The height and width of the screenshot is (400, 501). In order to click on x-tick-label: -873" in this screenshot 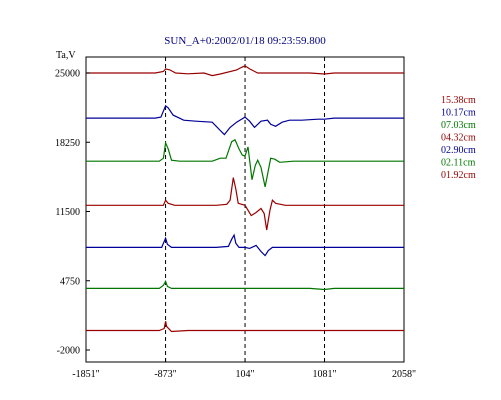, I will do `click(165, 374)`.